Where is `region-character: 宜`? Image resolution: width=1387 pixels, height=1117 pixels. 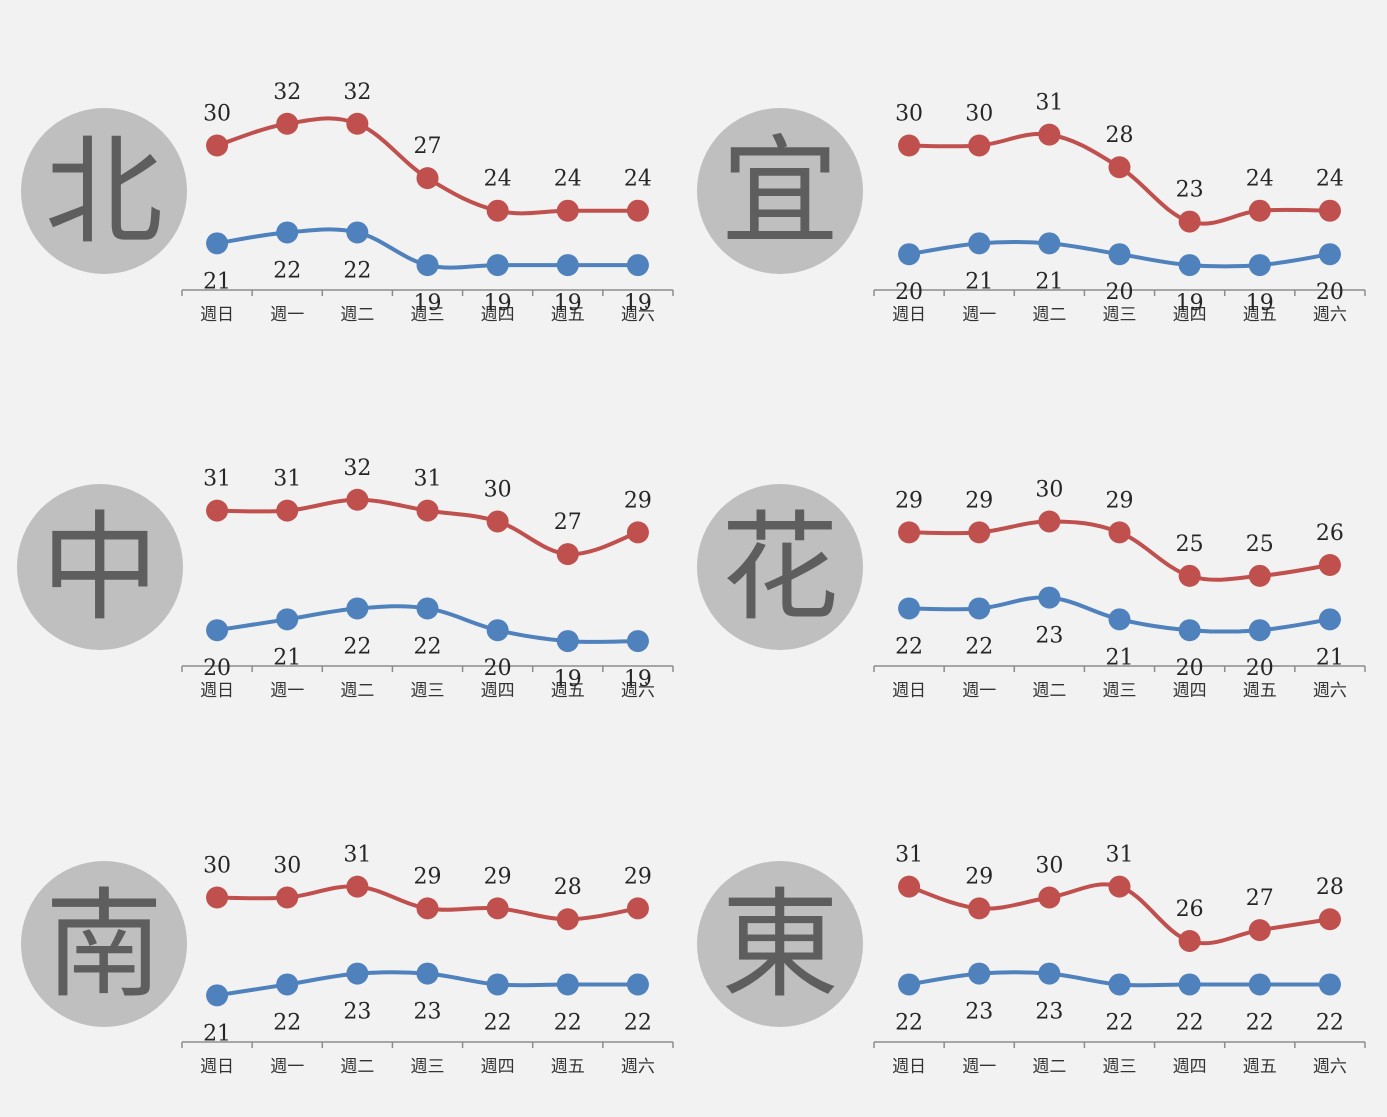 region-character: 宜 is located at coordinates (780, 192).